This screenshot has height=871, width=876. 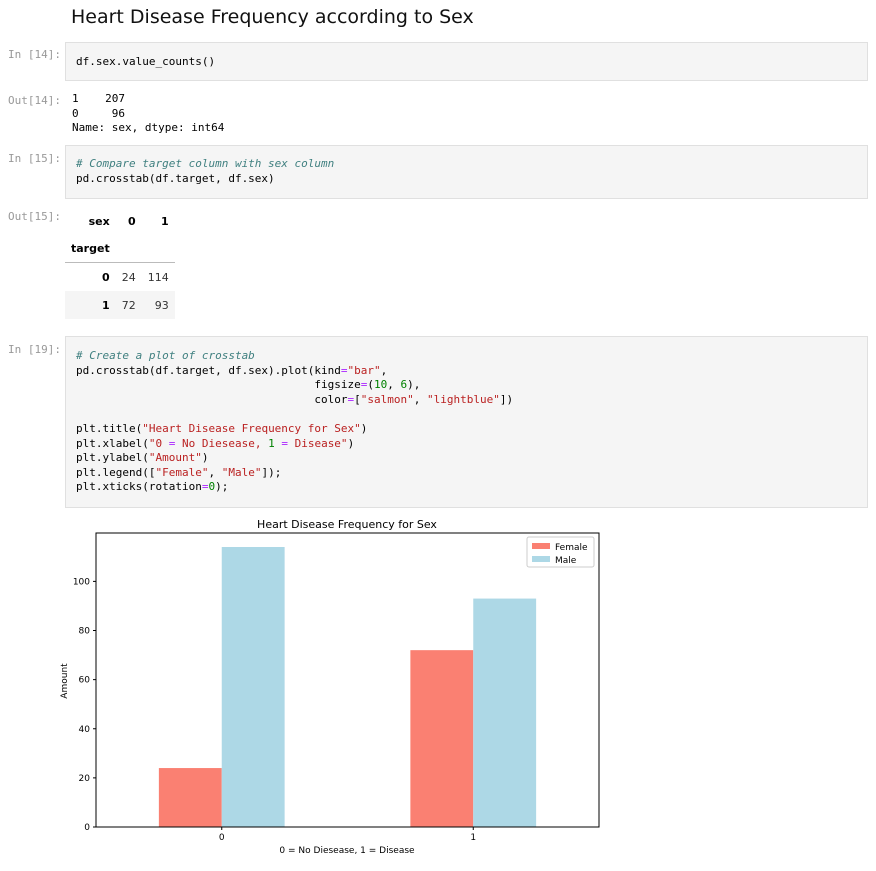 What do you see at coordinates (165, 355) in the screenshot?
I see `code-comment: # Create a plot of crosstab` at bounding box center [165, 355].